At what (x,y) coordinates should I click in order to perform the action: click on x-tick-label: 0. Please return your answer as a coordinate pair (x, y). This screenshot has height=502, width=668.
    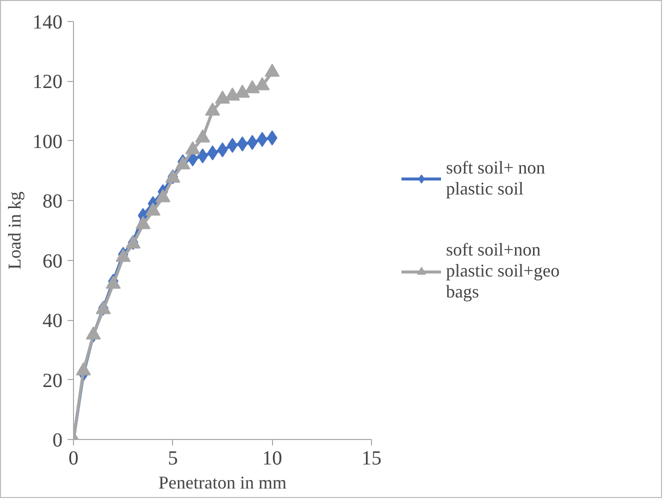
    Looking at the image, I should click on (73, 459).